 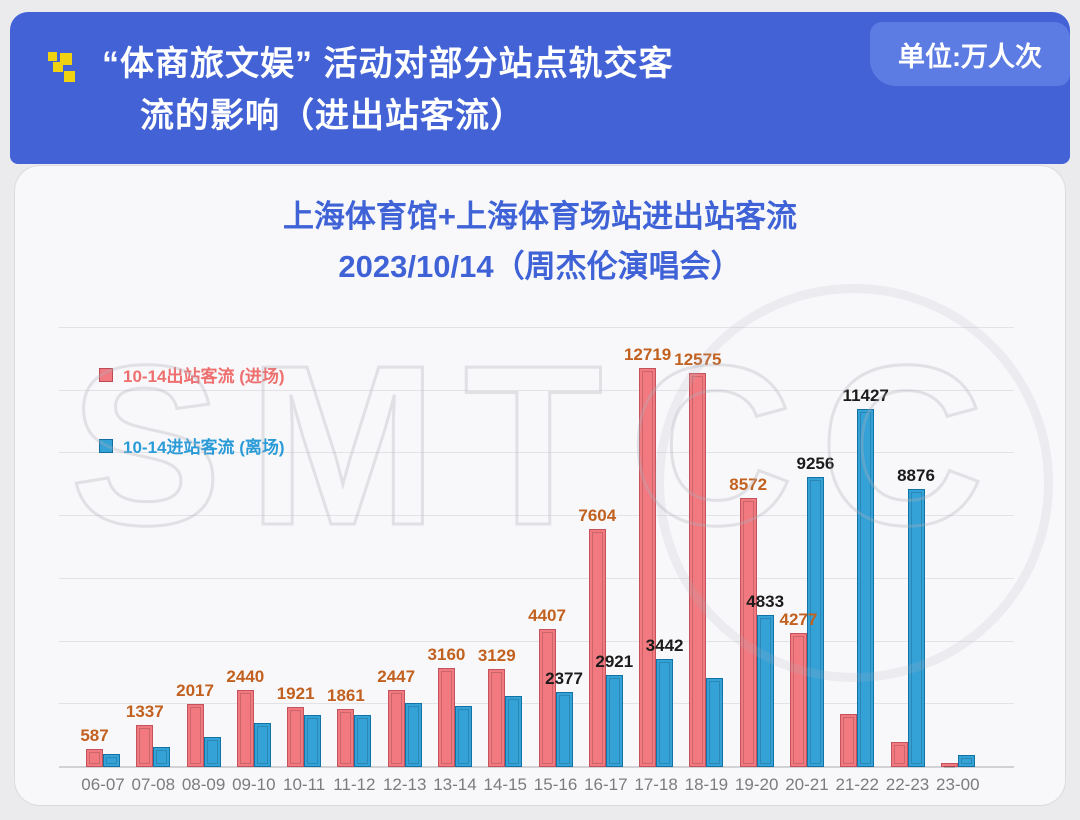 I want to click on bar-value-label: 8876, so click(x=916, y=475).